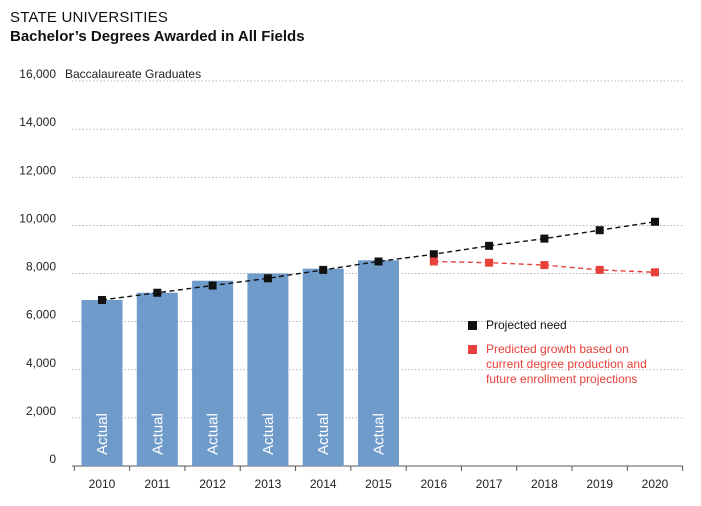  What do you see at coordinates (157, 484) in the screenshot?
I see `x-tick-label: 2011` at bounding box center [157, 484].